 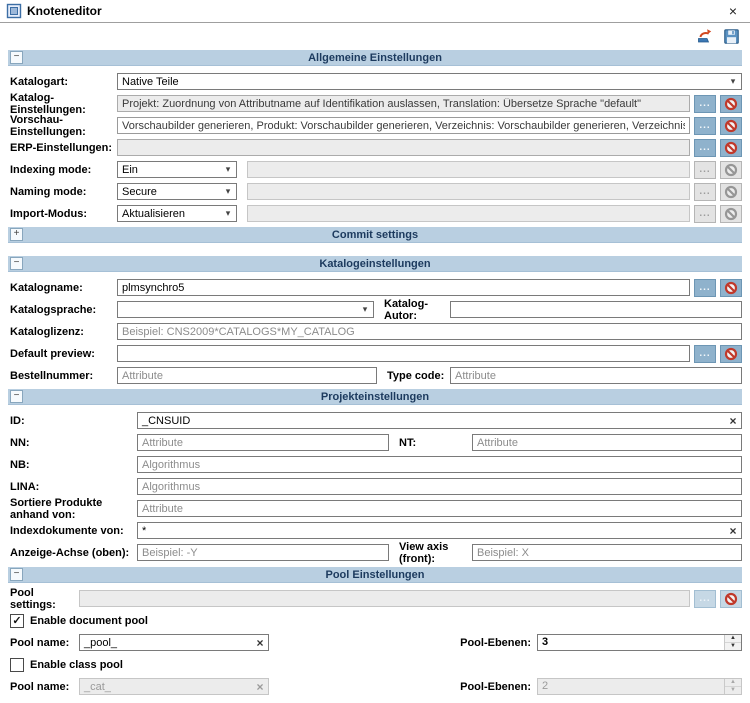 I want to click on nt-field, so click(x=607, y=442).